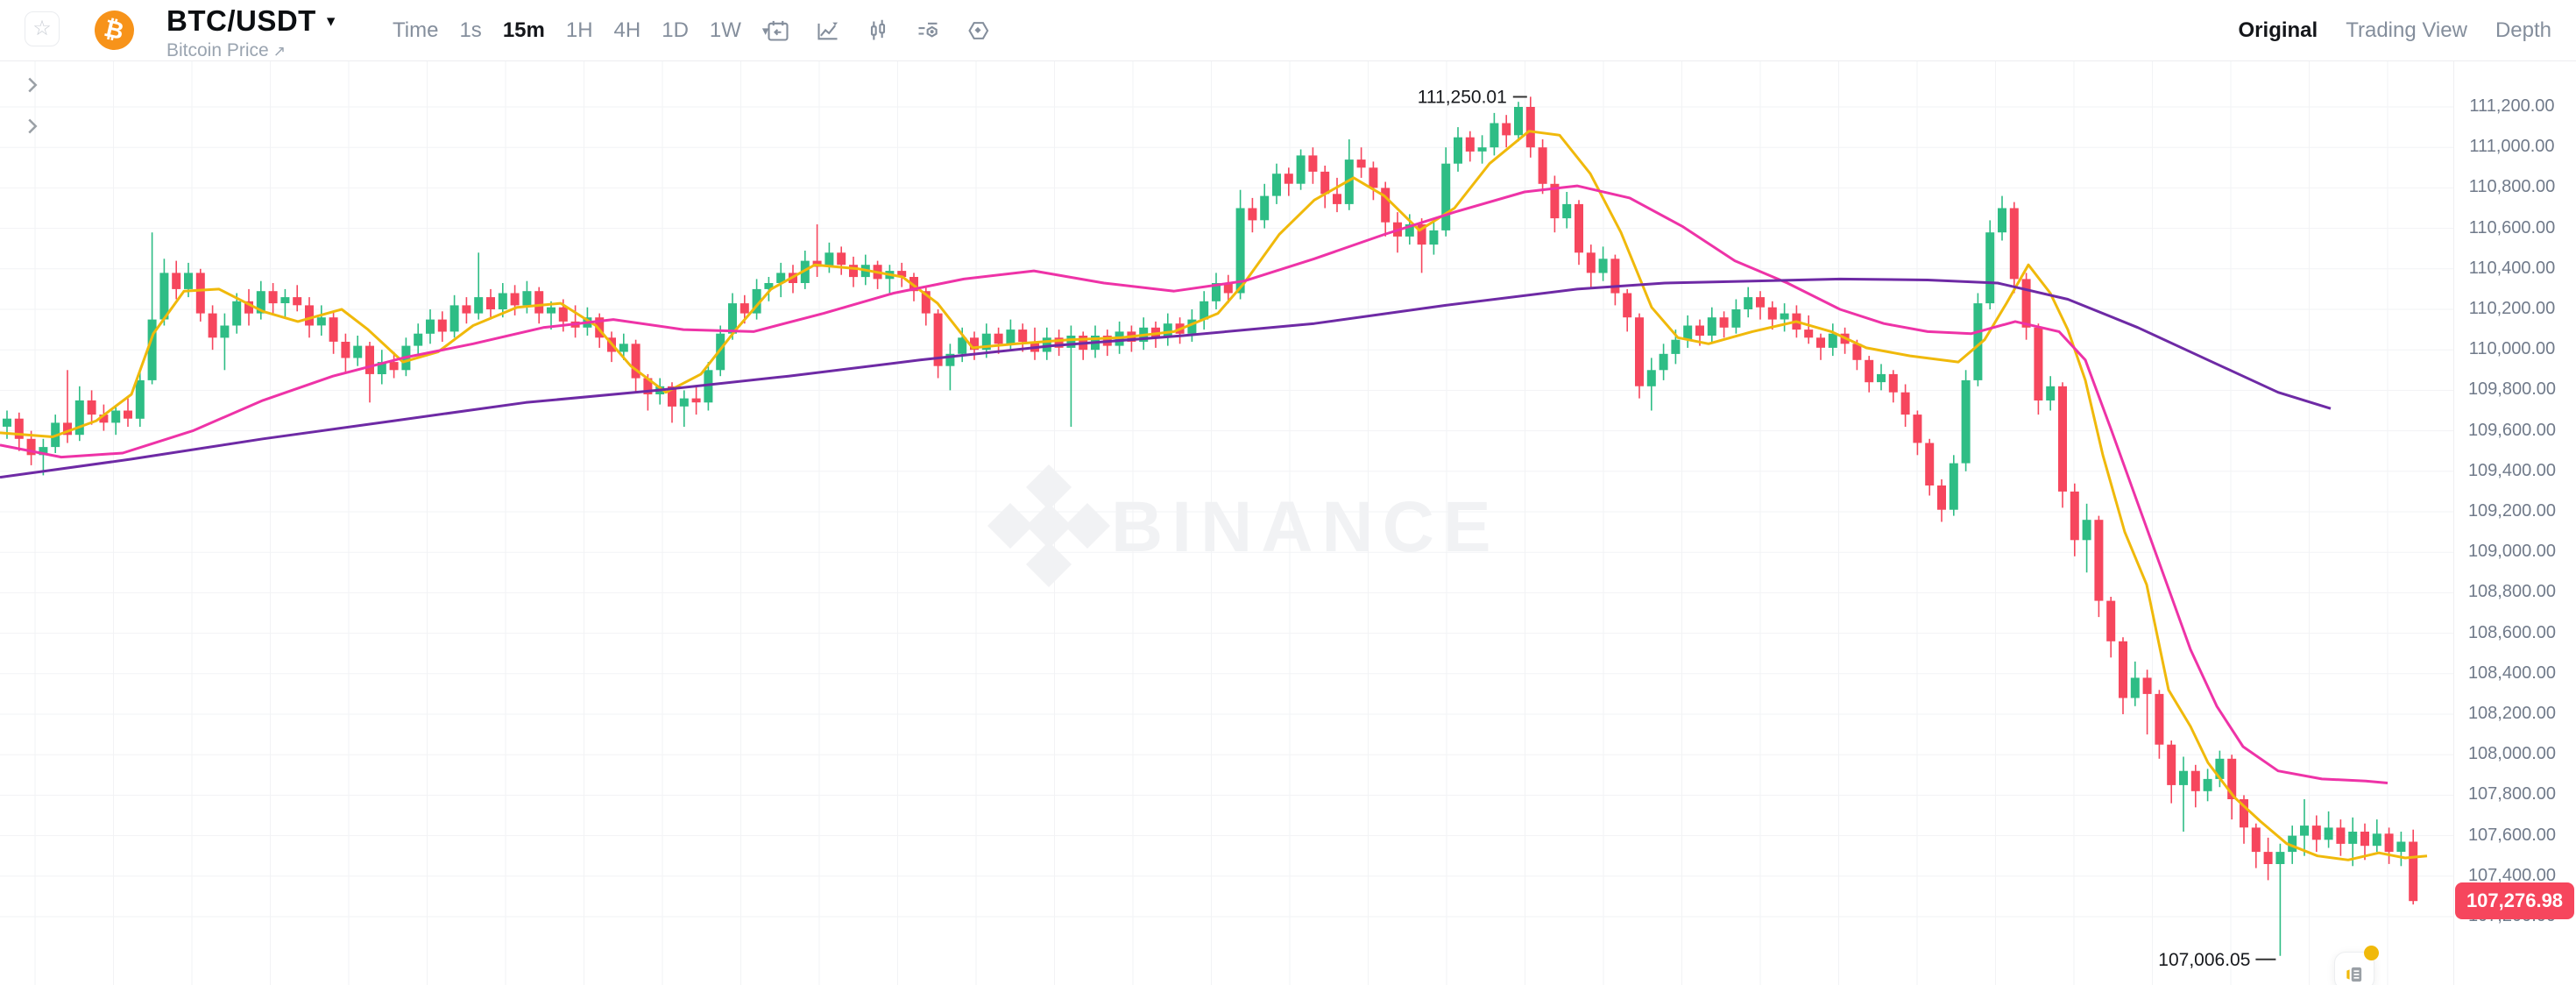 The height and width of the screenshot is (985, 2576). Describe the element at coordinates (675, 30) in the screenshot. I see `interval-tab-1d: 1D` at that location.